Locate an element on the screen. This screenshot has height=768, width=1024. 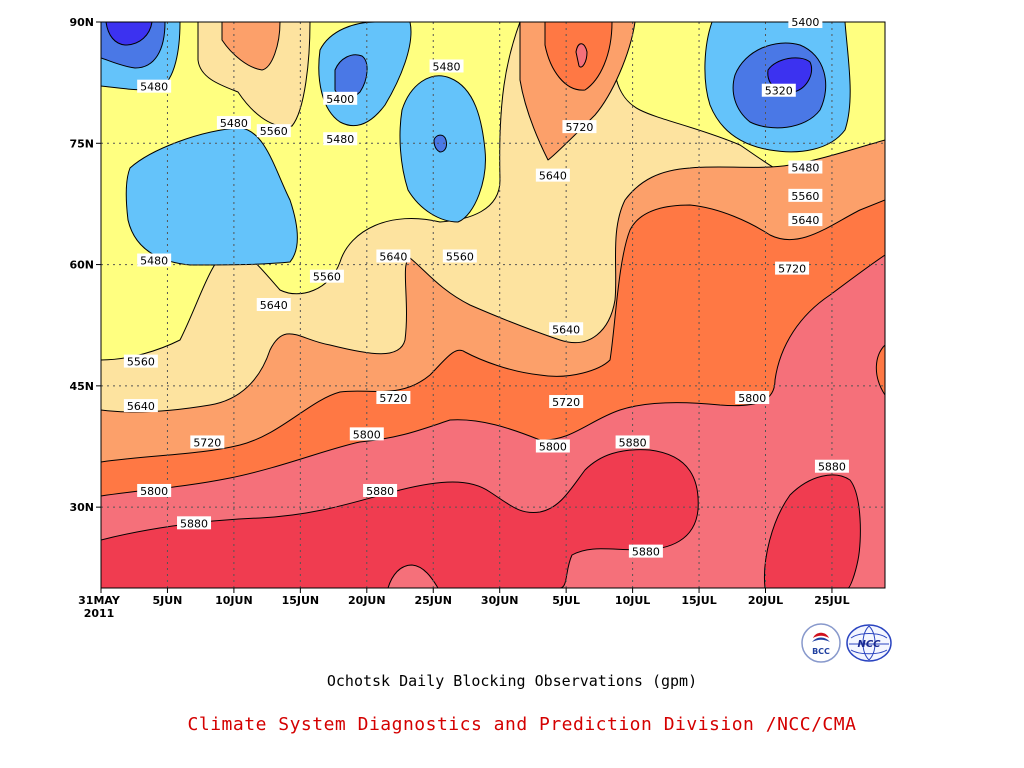
x-tick-label: 5JUL is located at coordinates (566, 600).